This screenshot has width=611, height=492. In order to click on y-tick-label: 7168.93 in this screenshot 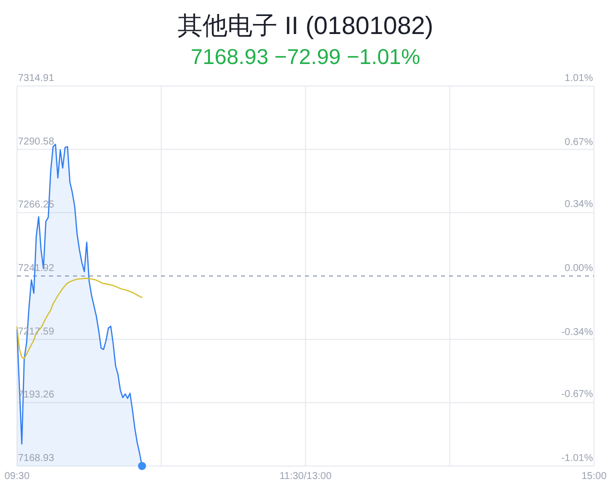, I will do `click(36, 458)`.